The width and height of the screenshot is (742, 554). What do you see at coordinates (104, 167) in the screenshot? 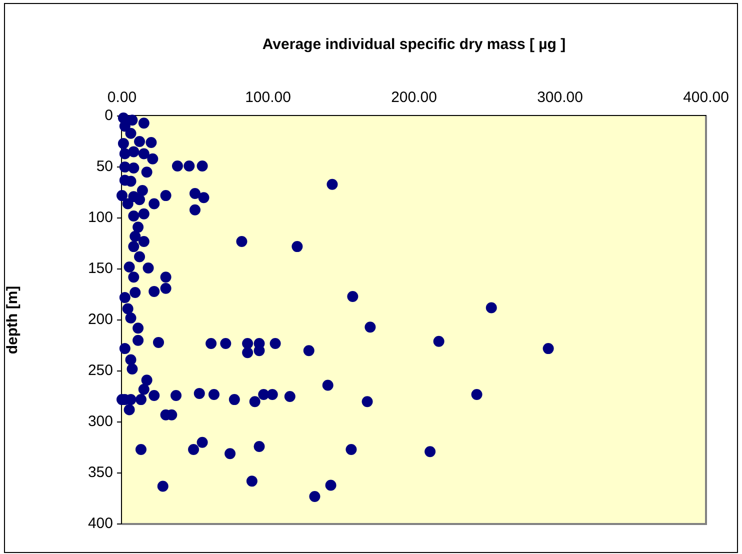
I see `y-tick-label: 50` at bounding box center [104, 167].